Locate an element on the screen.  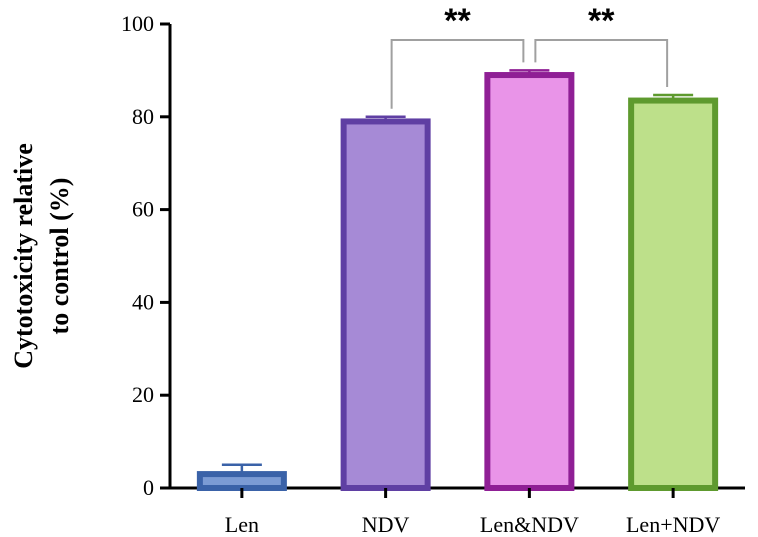
y-tick-label-100: 100 is located at coordinates (137, 23).